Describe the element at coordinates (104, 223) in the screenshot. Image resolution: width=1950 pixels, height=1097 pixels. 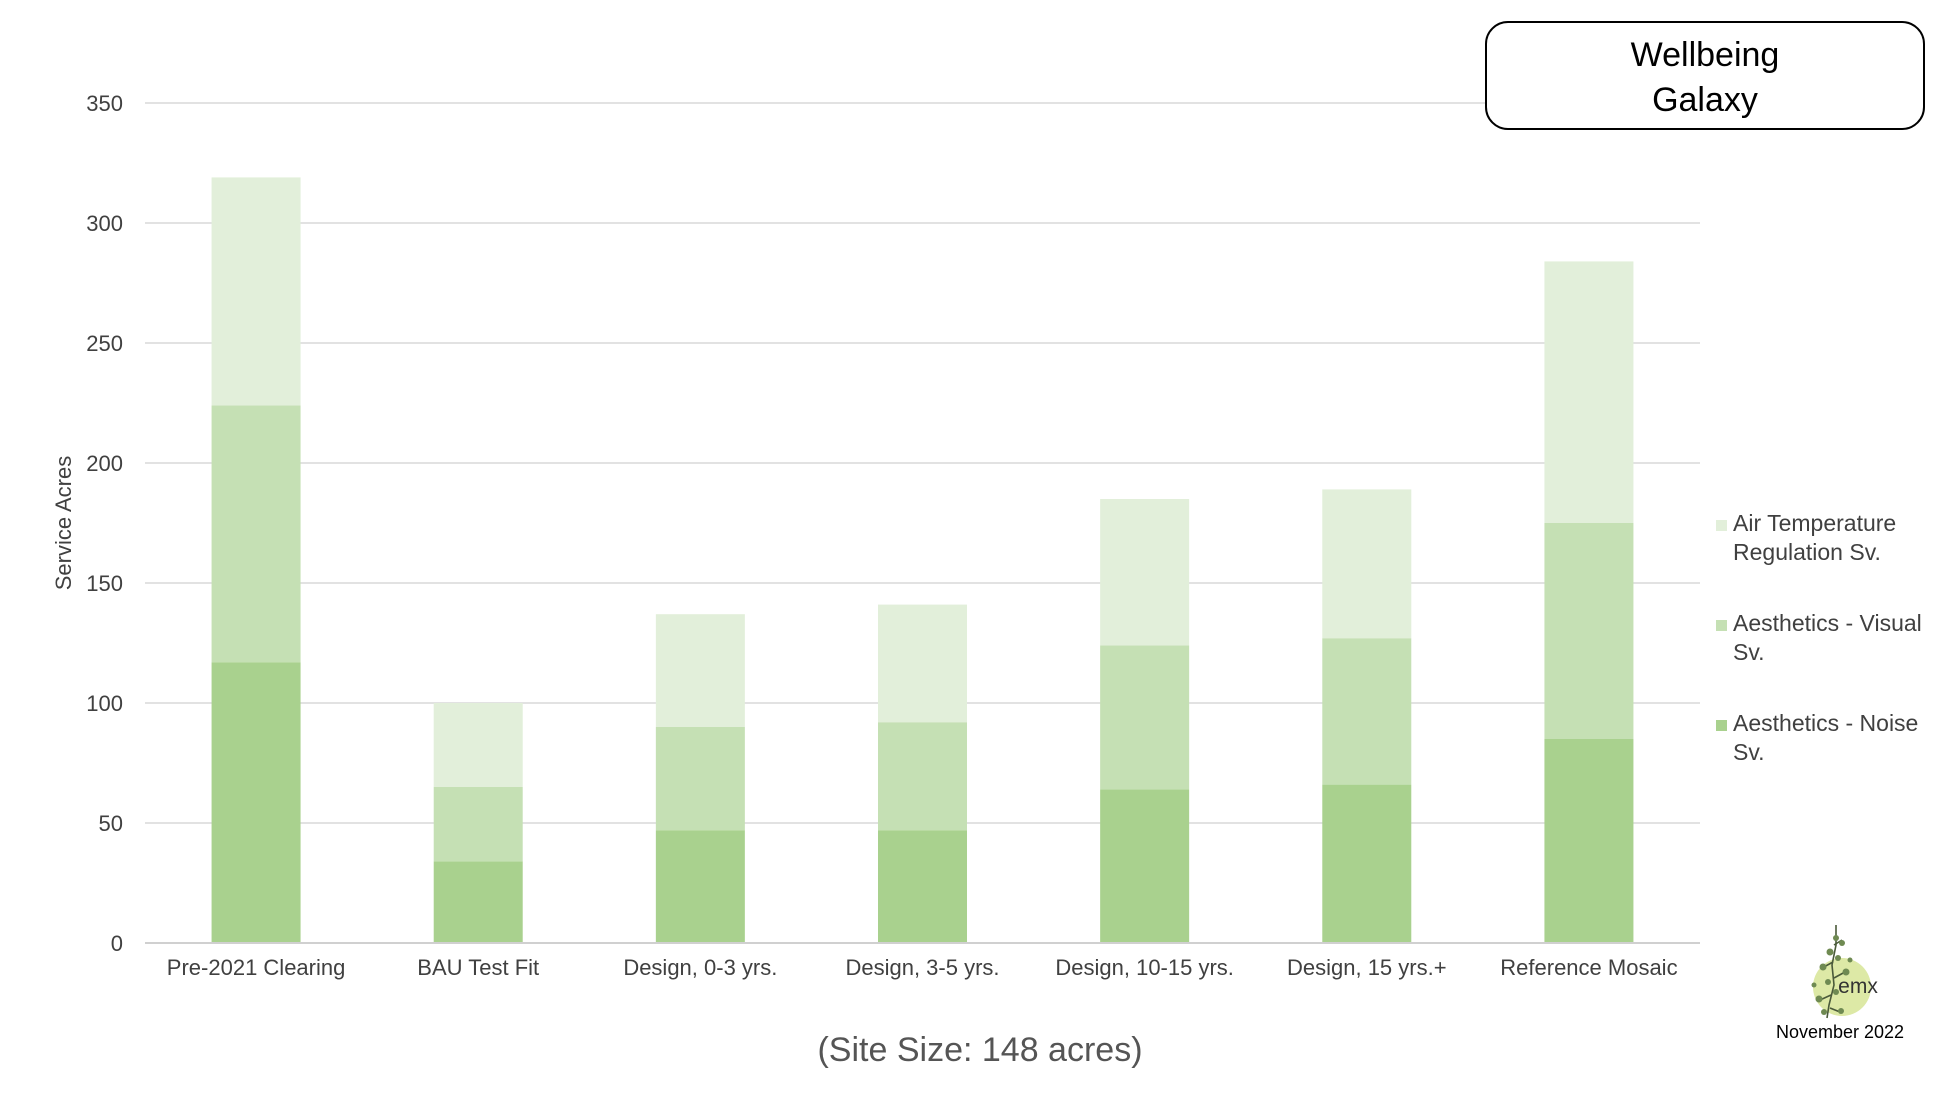
I see `y-tick-label: 300` at that location.